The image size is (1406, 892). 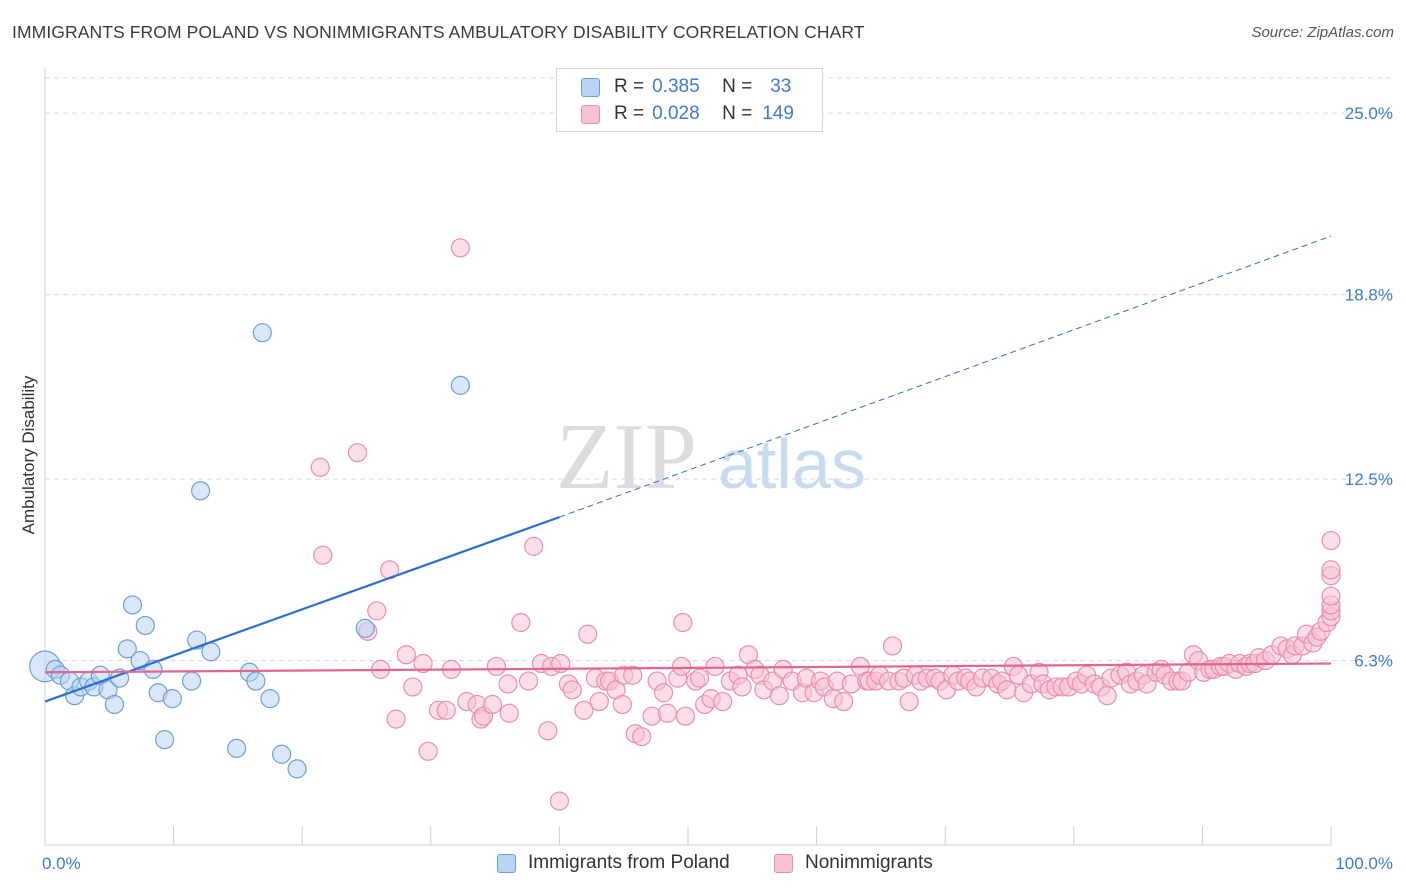 What do you see at coordinates (1369, 387) in the screenshot?
I see `y-tick-labels: 6.3% 12.5% 18.8% 25.0%` at bounding box center [1369, 387].